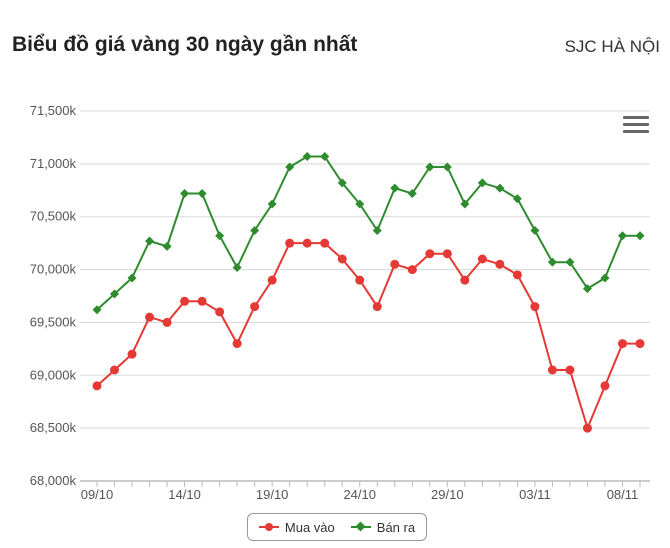  I want to click on legend-item-ban-ra: Bán ra, so click(383, 527).